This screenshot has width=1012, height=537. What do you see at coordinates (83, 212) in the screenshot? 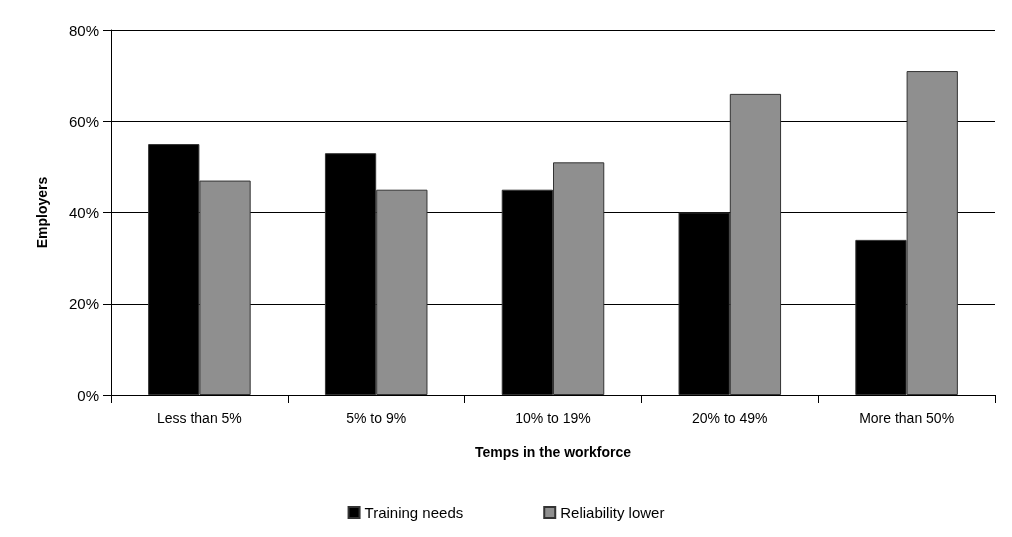
I see `y-tick-label: 40%` at bounding box center [83, 212].